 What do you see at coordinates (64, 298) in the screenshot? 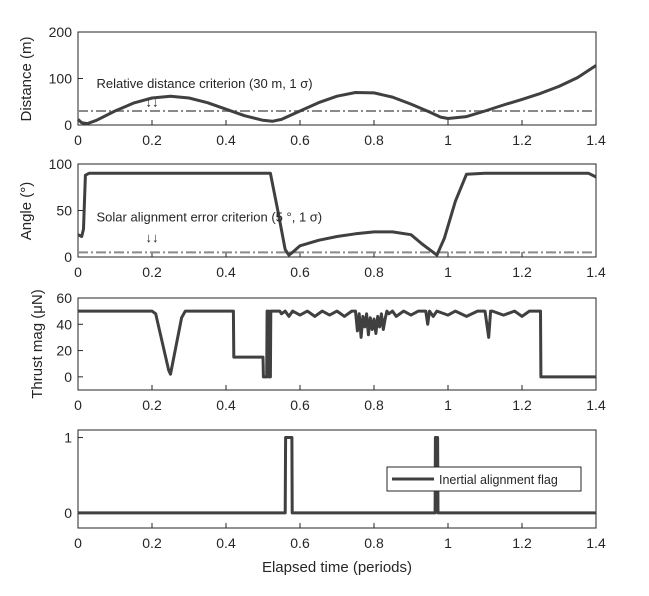
I see `y-tick-label-thrust: 60` at bounding box center [64, 298].